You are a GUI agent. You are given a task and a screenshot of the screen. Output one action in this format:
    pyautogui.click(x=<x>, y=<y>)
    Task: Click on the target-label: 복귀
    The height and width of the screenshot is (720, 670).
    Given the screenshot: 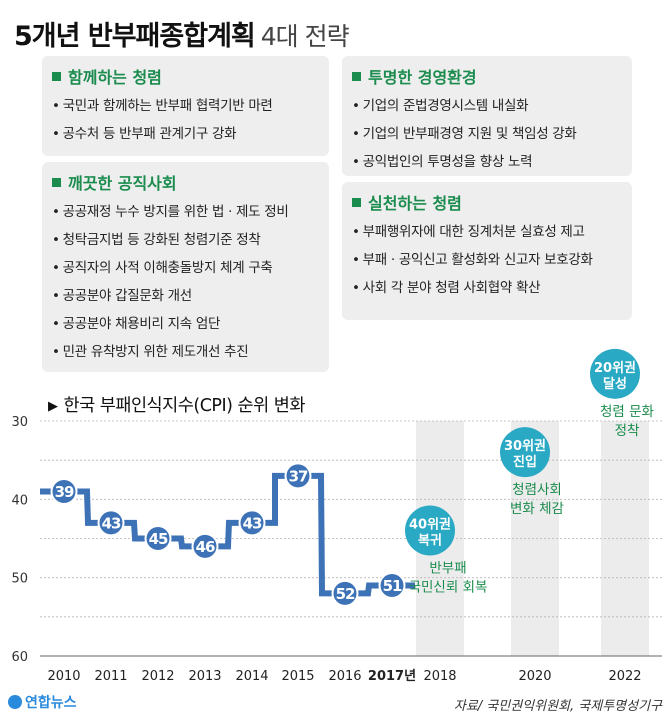 What is the action you would take?
    pyautogui.click(x=430, y=541)
    